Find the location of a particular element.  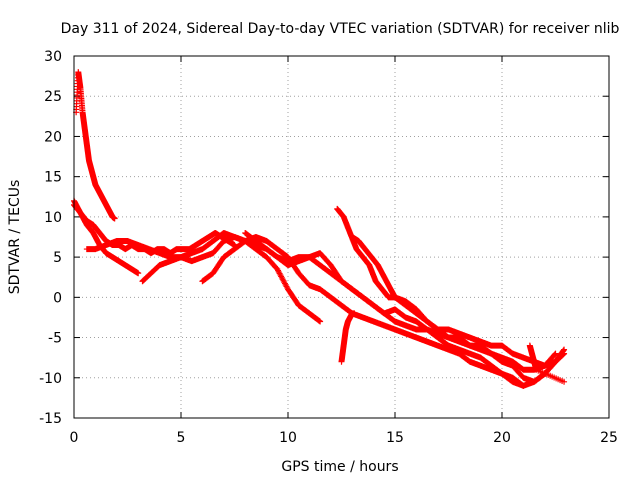

y-tick-label: -15 is located at coordinates (50, 419).